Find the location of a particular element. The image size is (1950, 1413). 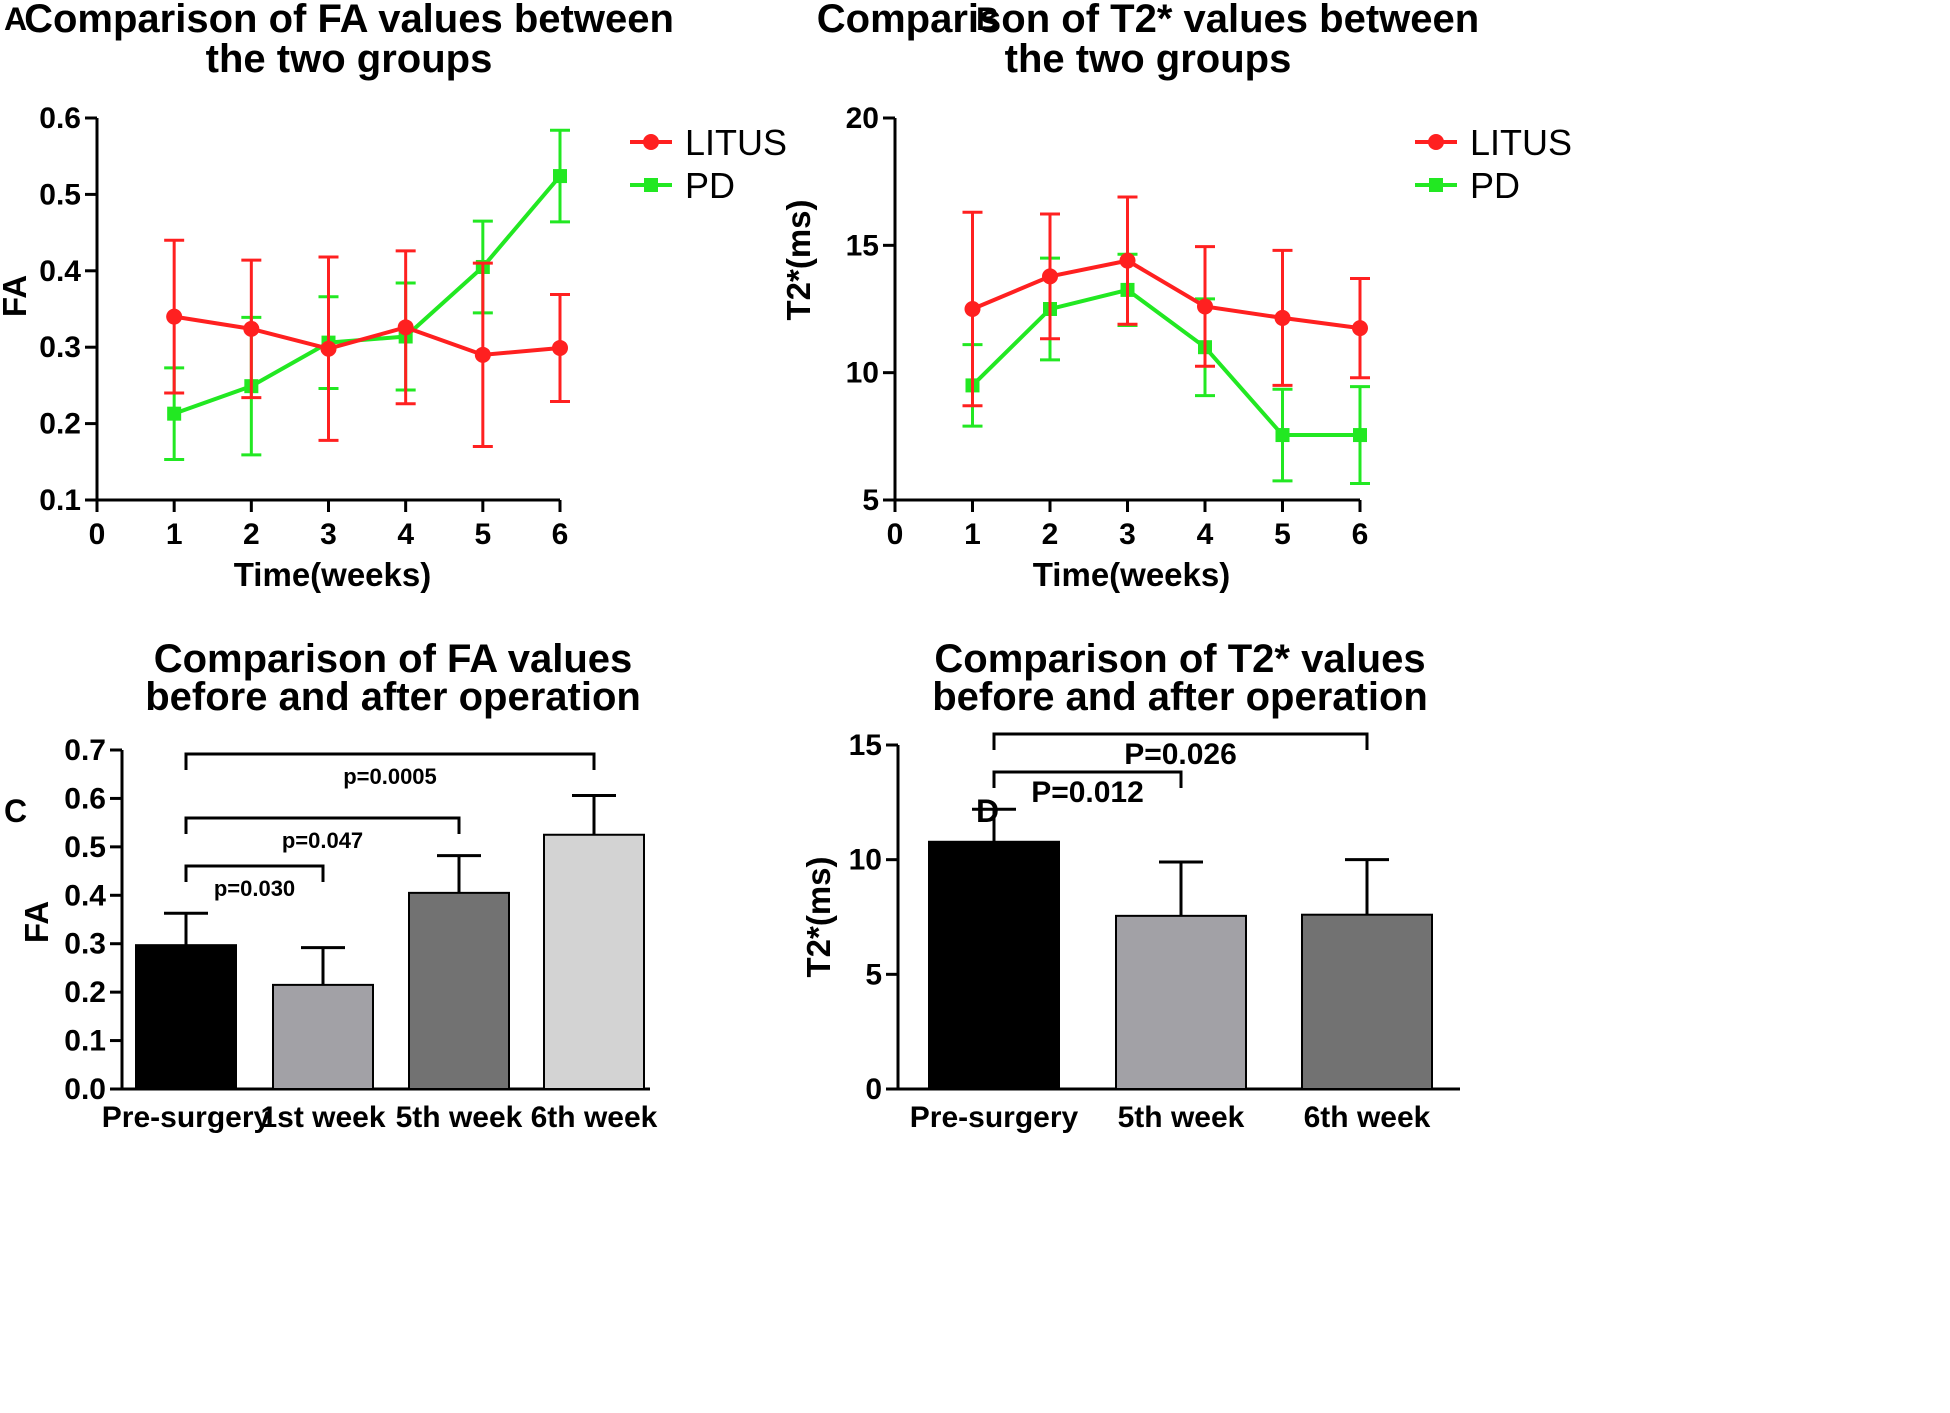

chart-c-y-tick-label: 0.1 is located at coordinates (85, 1041).